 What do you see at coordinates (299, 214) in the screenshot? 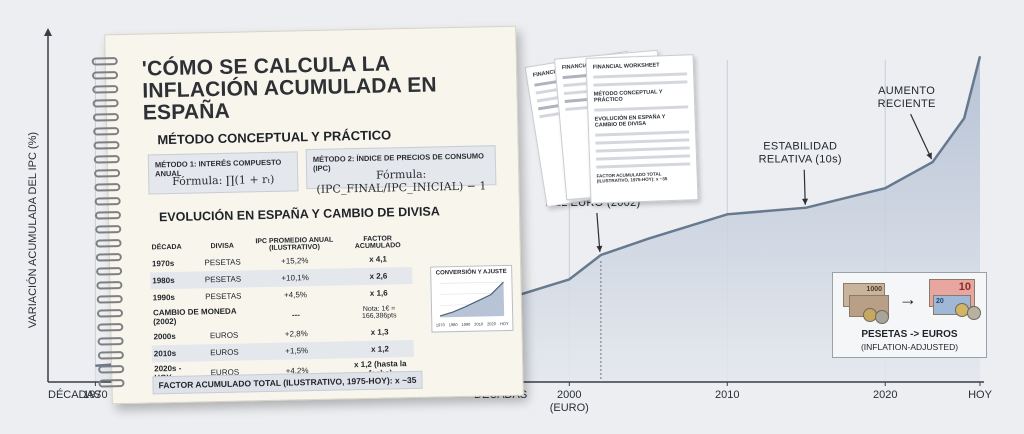
I see `evolution-heading: EVOLUCIÓN EN ESPAÑA Y CAMBIO DE DIVISA` at bounding box center [299, 214].